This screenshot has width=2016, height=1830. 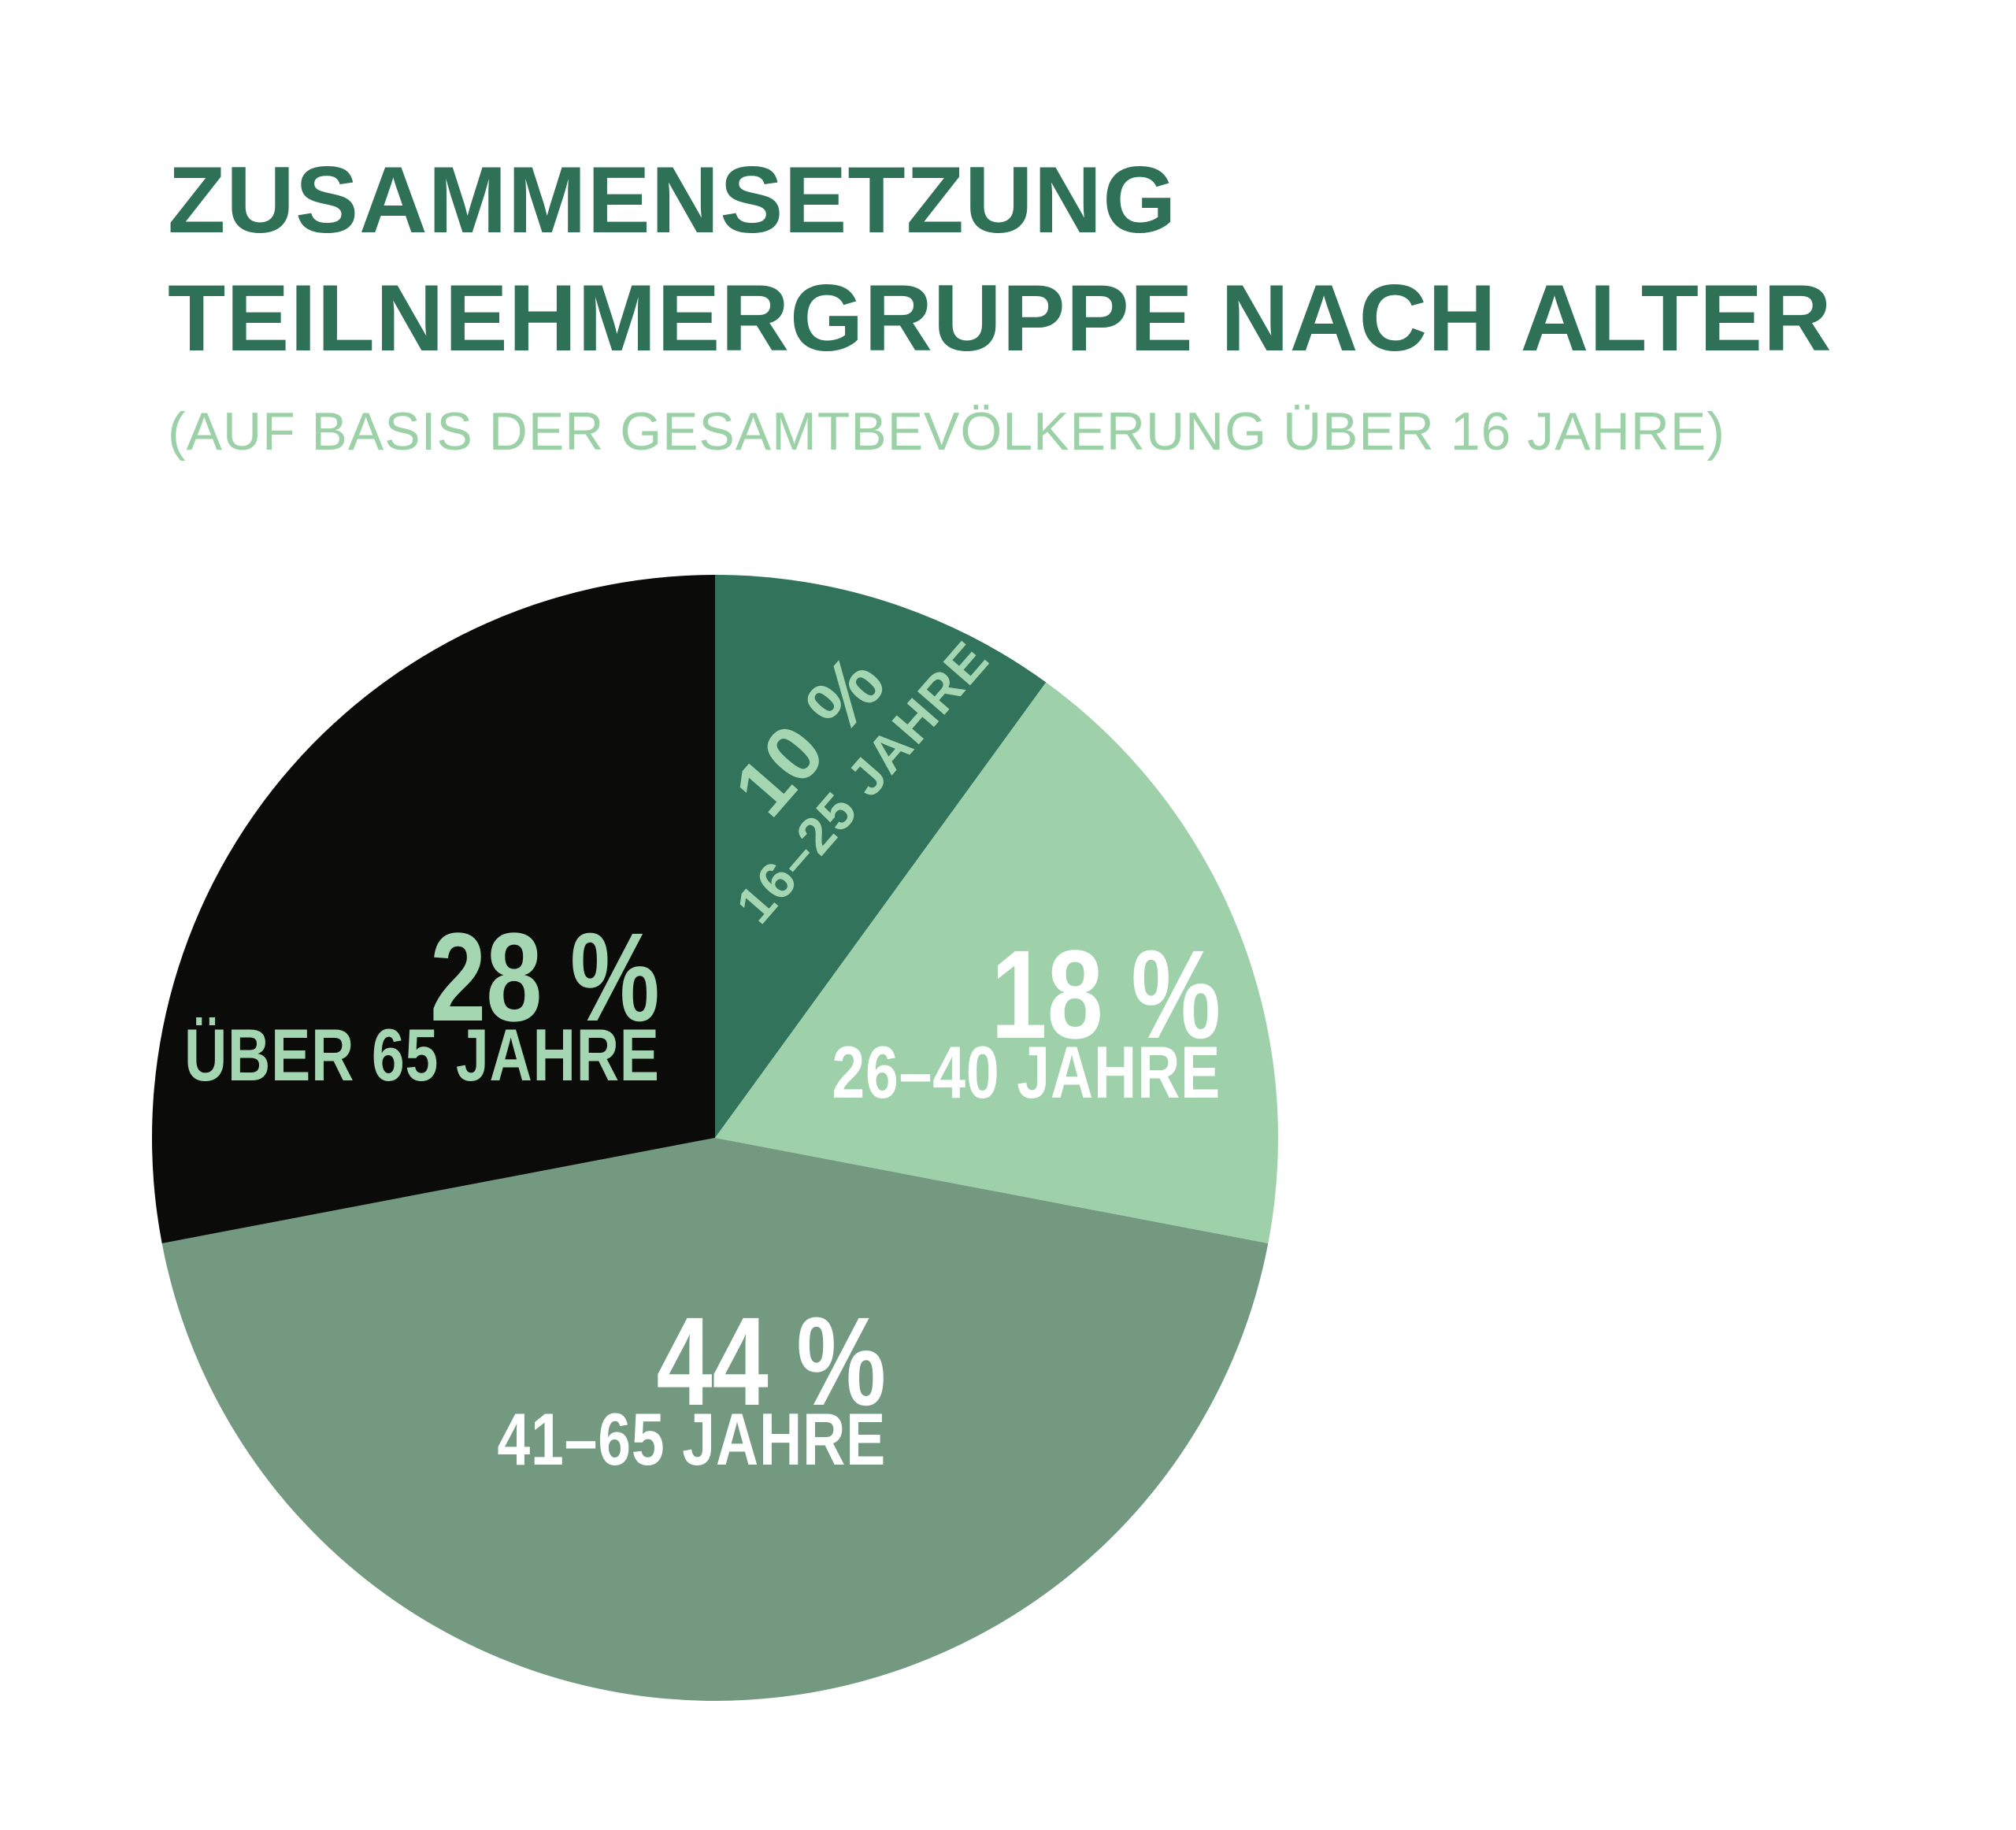 I want to click on slice-label-41-65: 44 % 41–65 JAHRE, so click(x=691, y=1387).